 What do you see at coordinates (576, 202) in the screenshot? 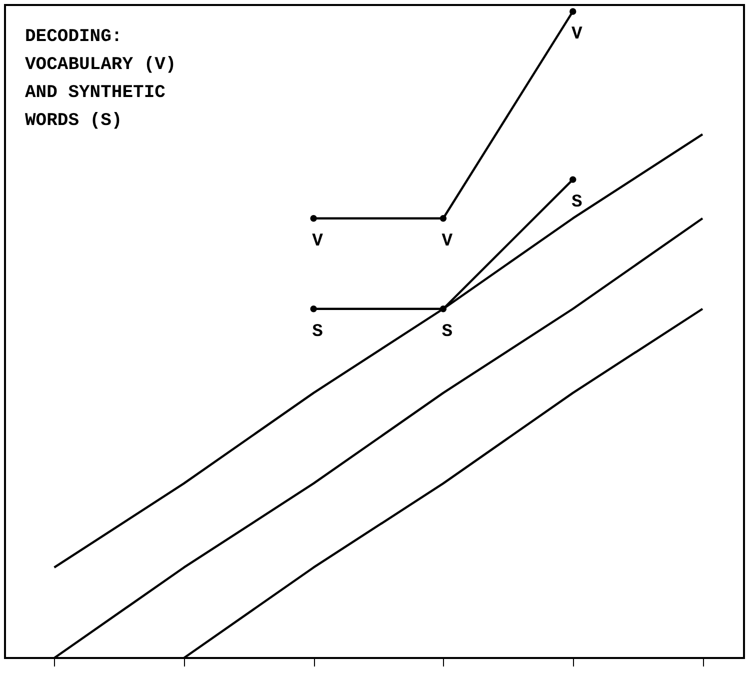
I see `series-label: S` at bounding box center [576, 202].